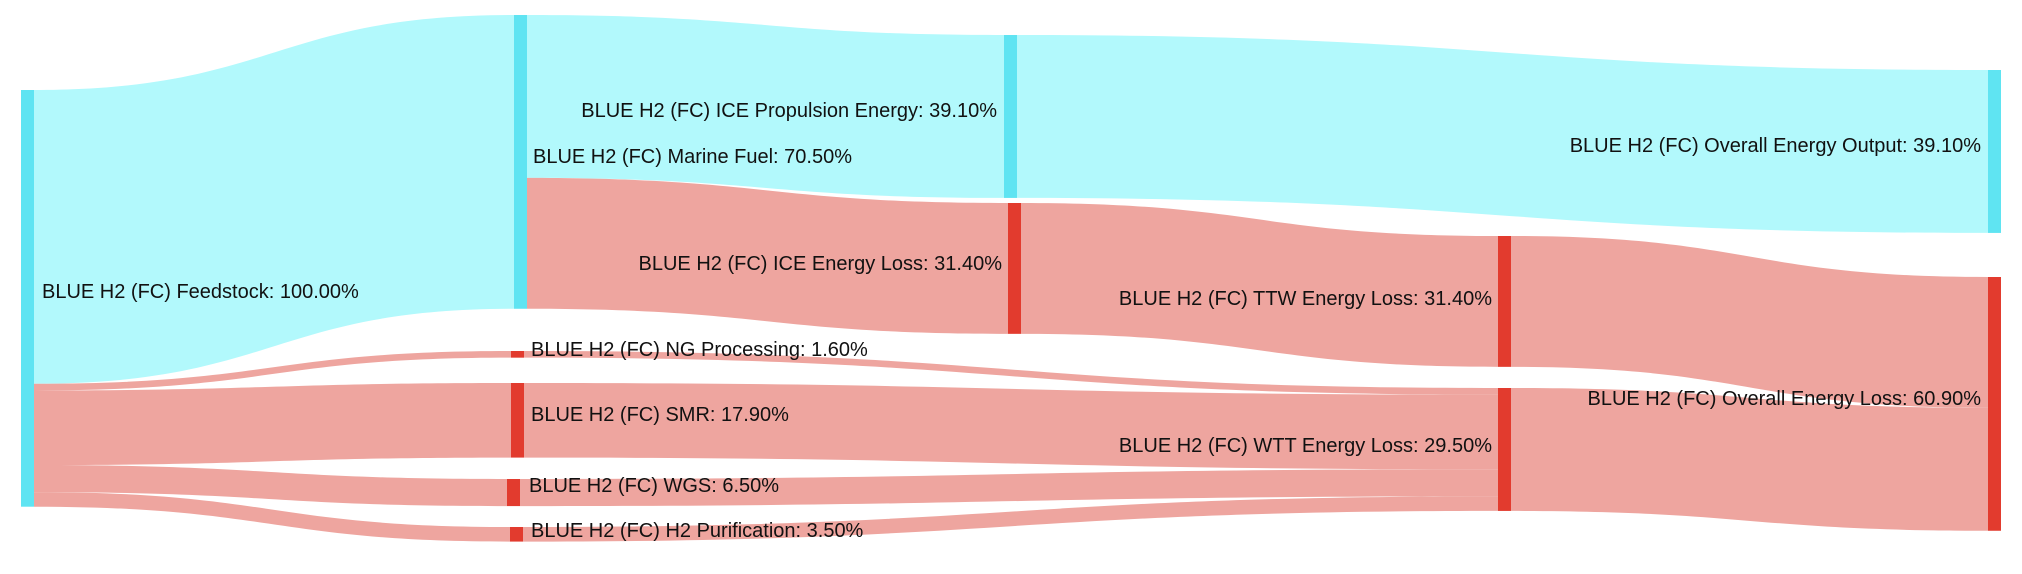  What do you see at coordinates (1259, 285) in the screenshot?
I see `link-ice_loss-to-ttw_loss` at bounding box center [1259, 285].